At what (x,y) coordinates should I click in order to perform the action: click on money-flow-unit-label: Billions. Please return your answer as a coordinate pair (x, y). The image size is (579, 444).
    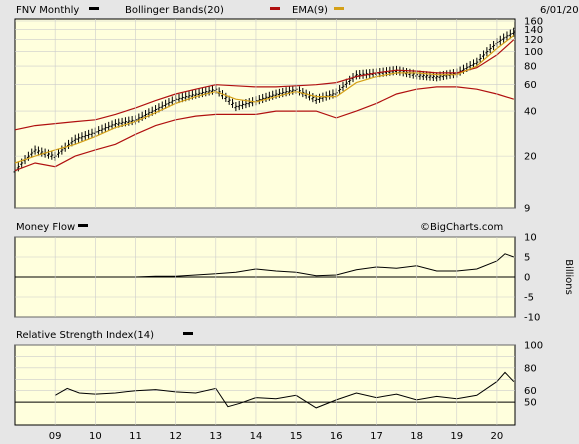
    Looking at the image, I should click on (568, 277).